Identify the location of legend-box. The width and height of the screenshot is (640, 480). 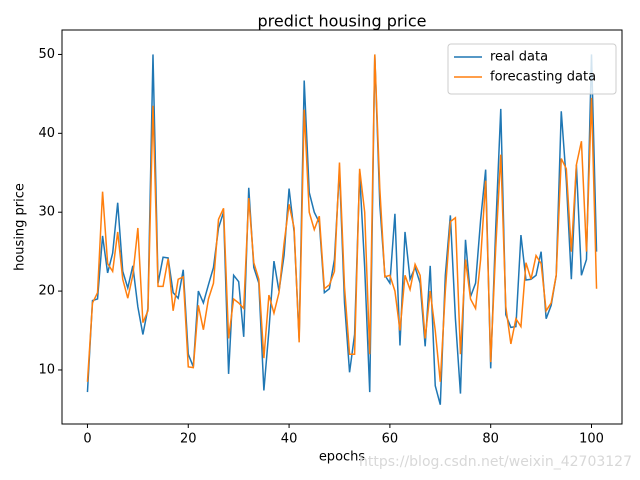
(532, 69).